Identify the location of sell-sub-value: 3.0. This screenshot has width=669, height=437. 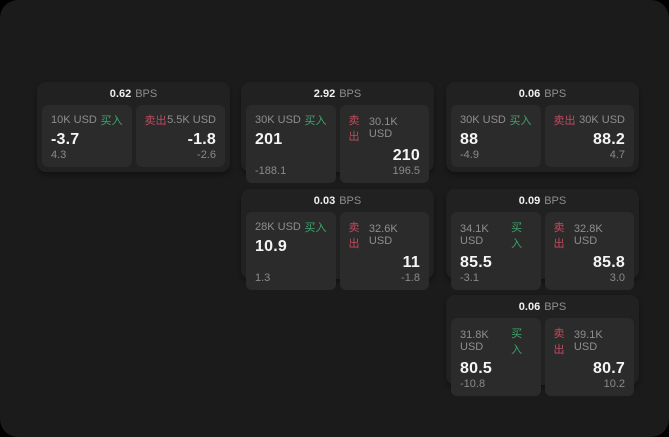
(617, 278).